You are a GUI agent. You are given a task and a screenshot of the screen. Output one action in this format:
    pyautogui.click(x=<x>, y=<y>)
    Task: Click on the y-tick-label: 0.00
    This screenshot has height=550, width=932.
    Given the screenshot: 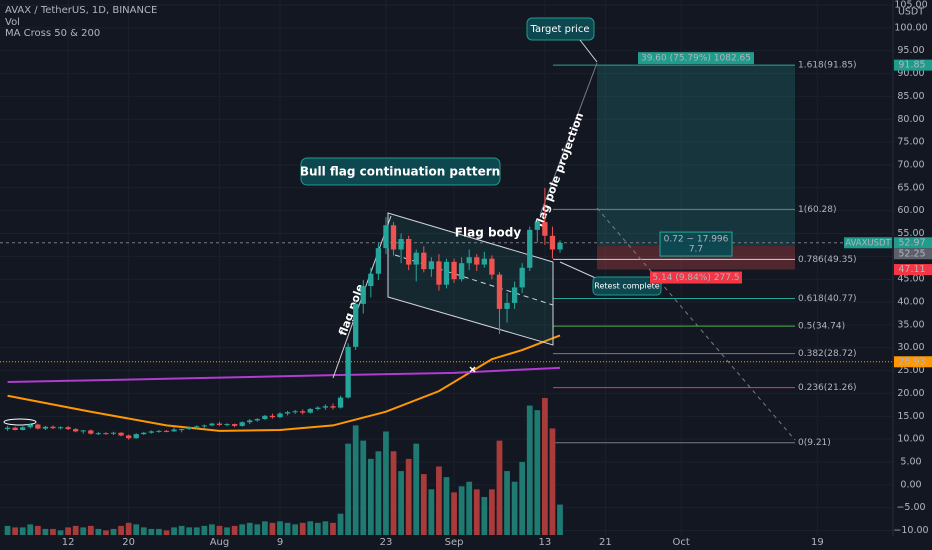 What is the action you would take?
    pyautogui.click(x=910, y=484)
    